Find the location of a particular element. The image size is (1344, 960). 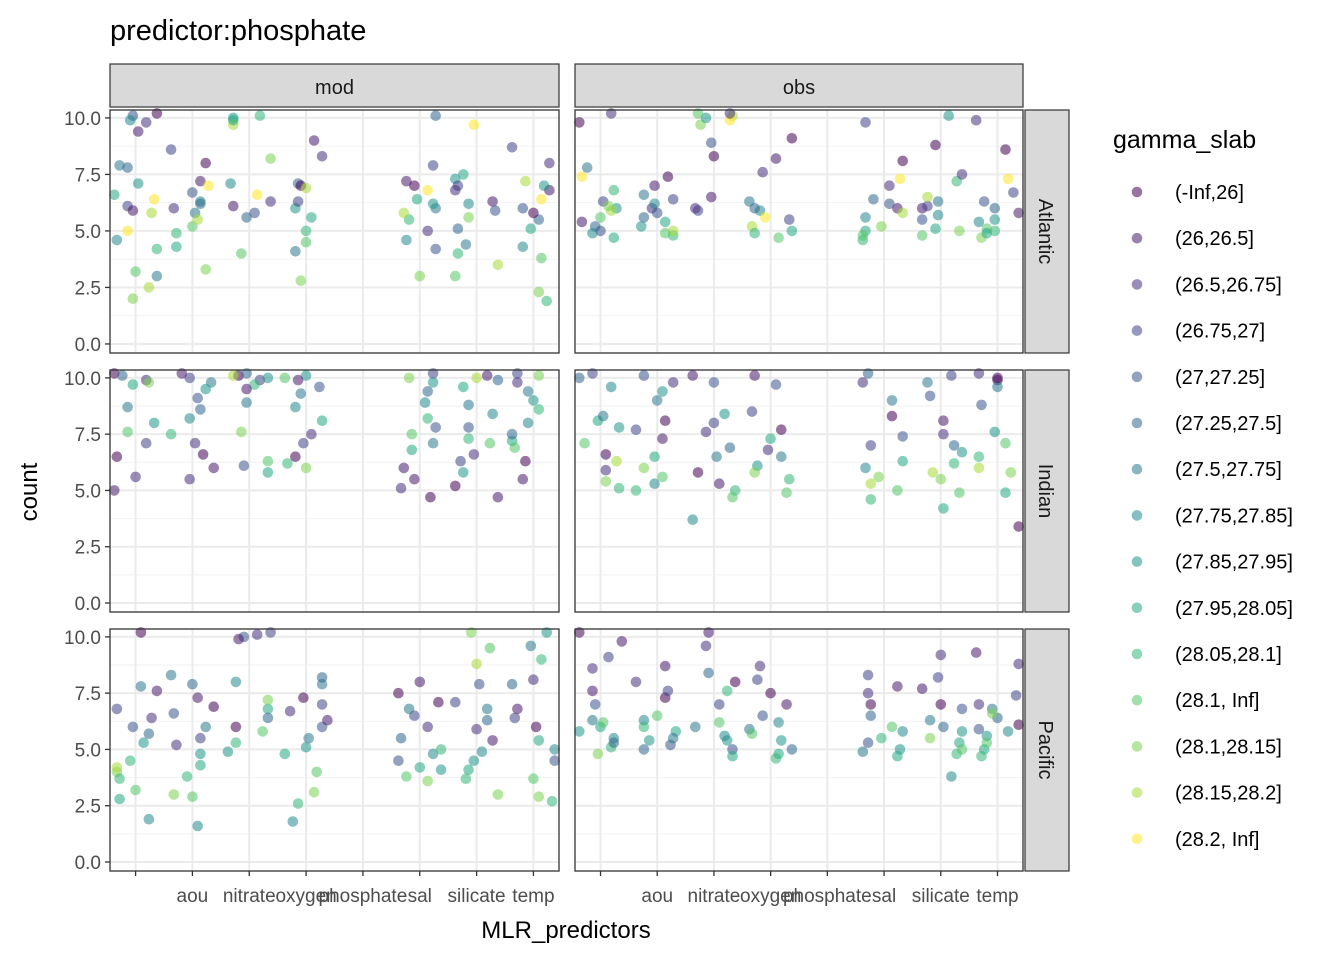

y-tick-label: 2.5 is located at coordinates (88, 807).